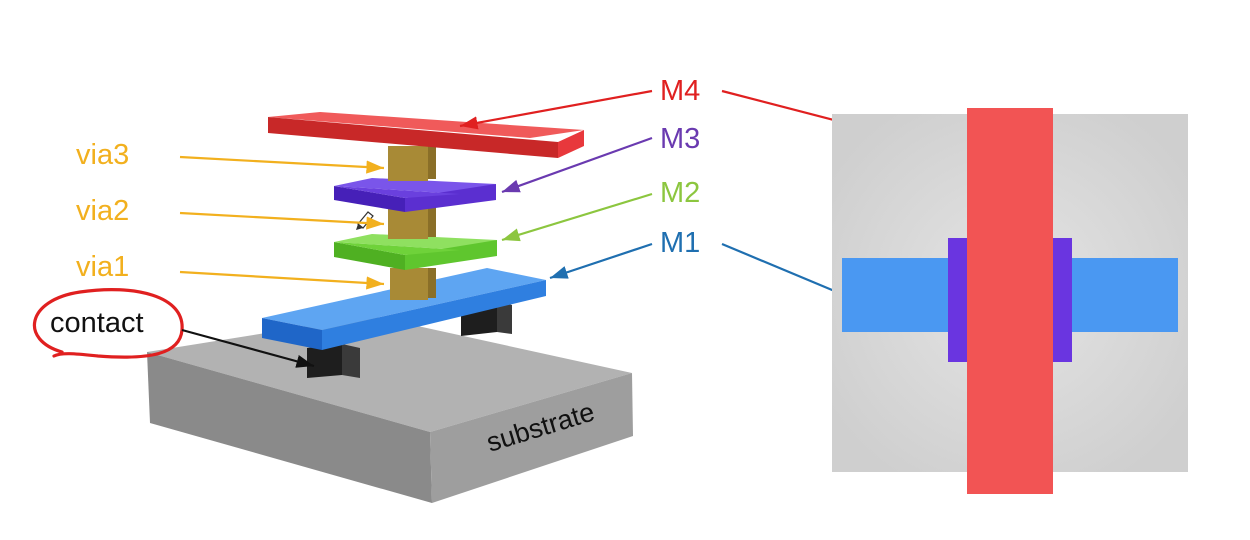 This screenshot has width=1250, height=540. I want to click on via1-label: via1, so click(102, 267).